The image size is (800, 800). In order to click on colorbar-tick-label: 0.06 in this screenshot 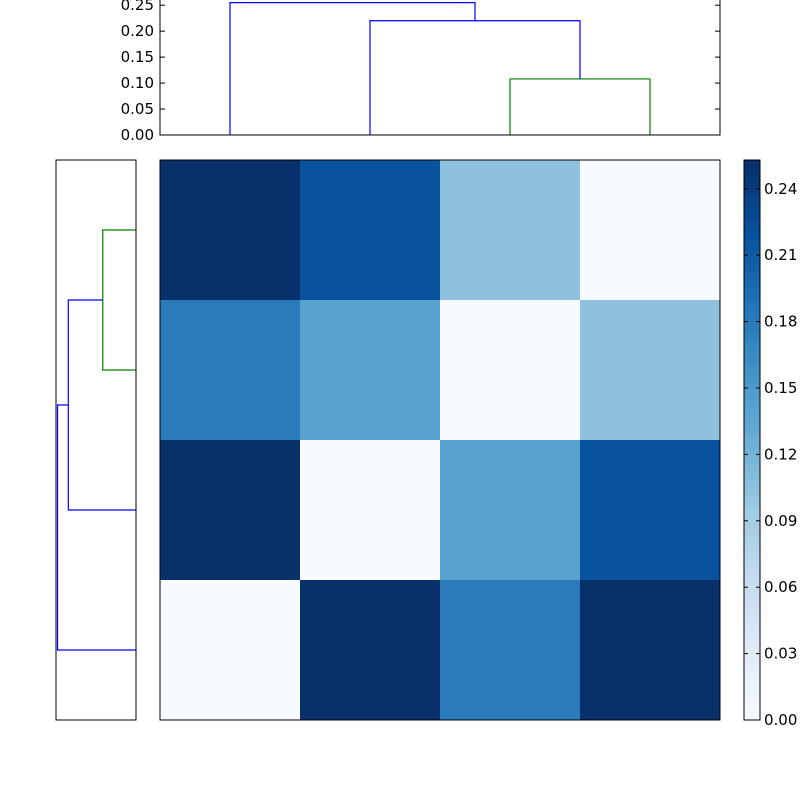, I will do `click(780, 587)`.